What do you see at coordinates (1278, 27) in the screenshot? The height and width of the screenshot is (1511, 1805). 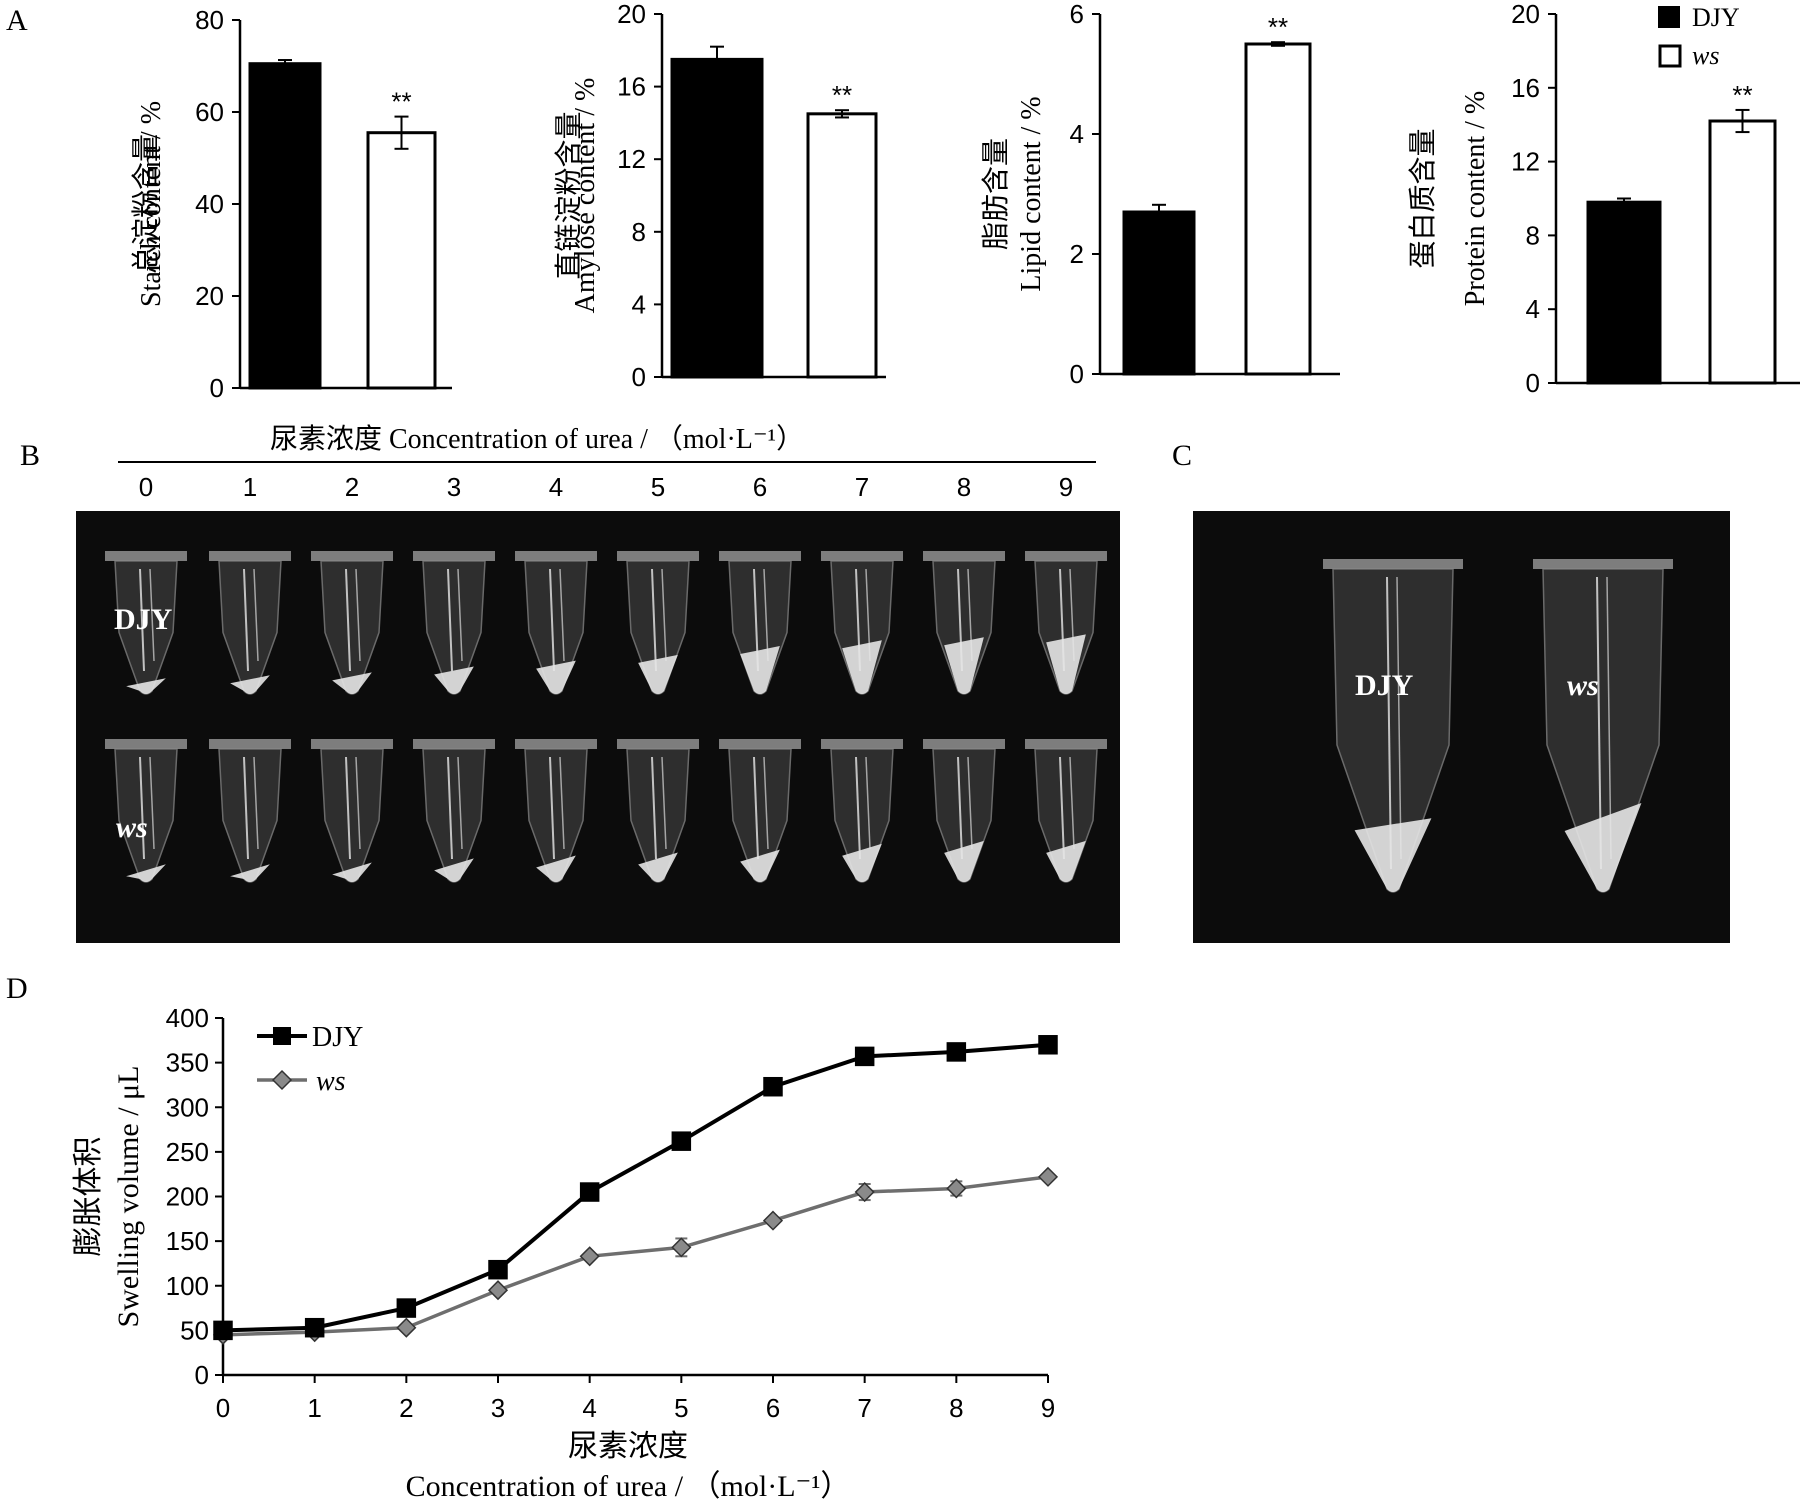 I see `lipid-significance: **` at bounding box center [1278, 27].